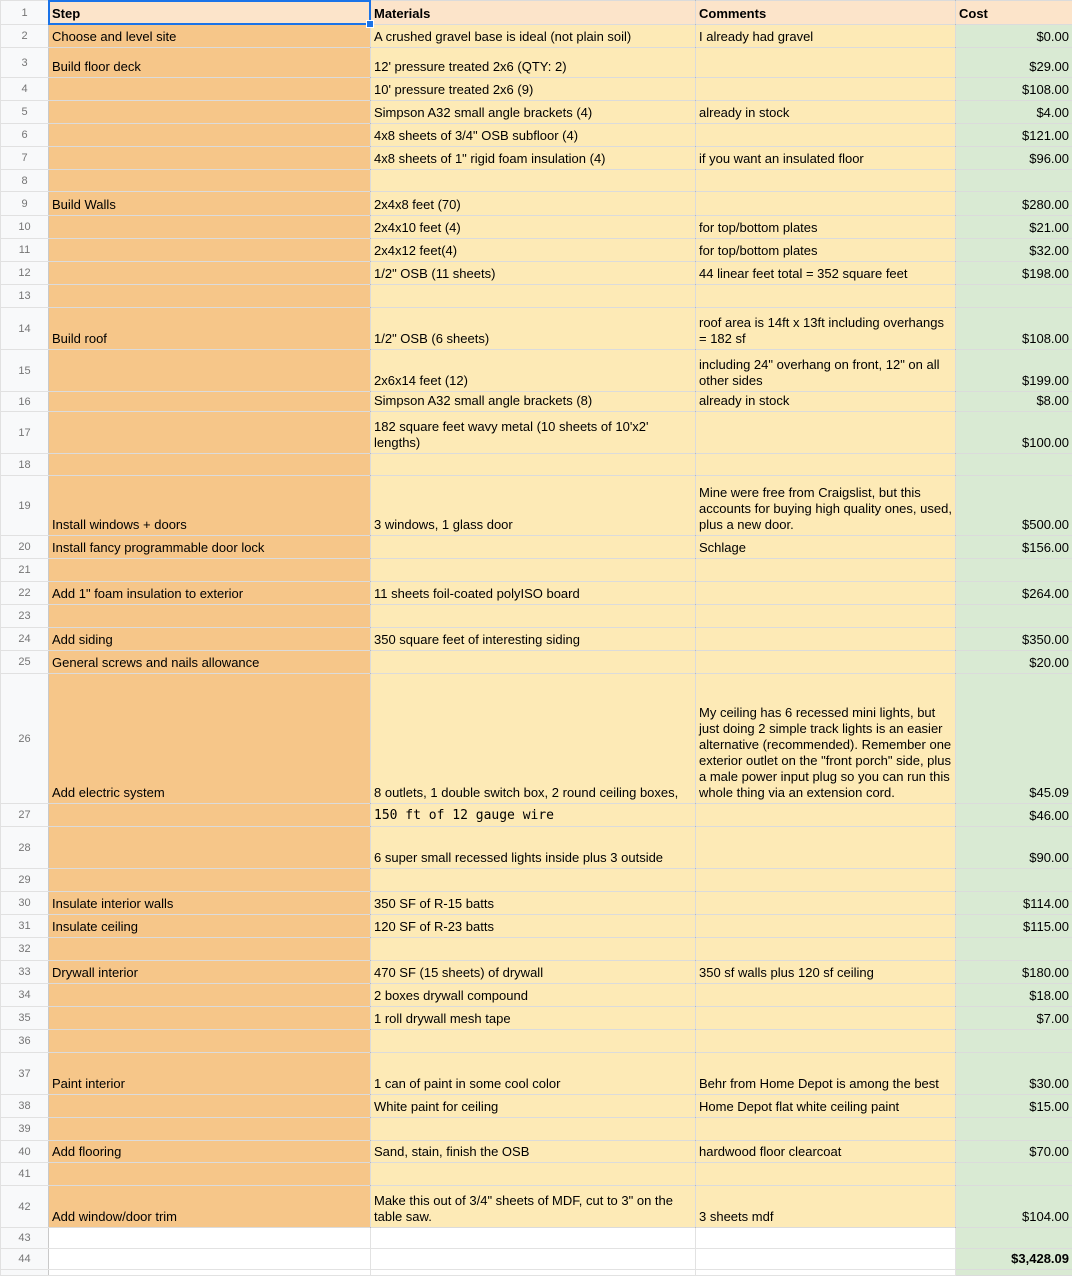  Describe the element at coordinates (210, 739) in the screenshot. I see `step-cell: Add electric system` at that location.